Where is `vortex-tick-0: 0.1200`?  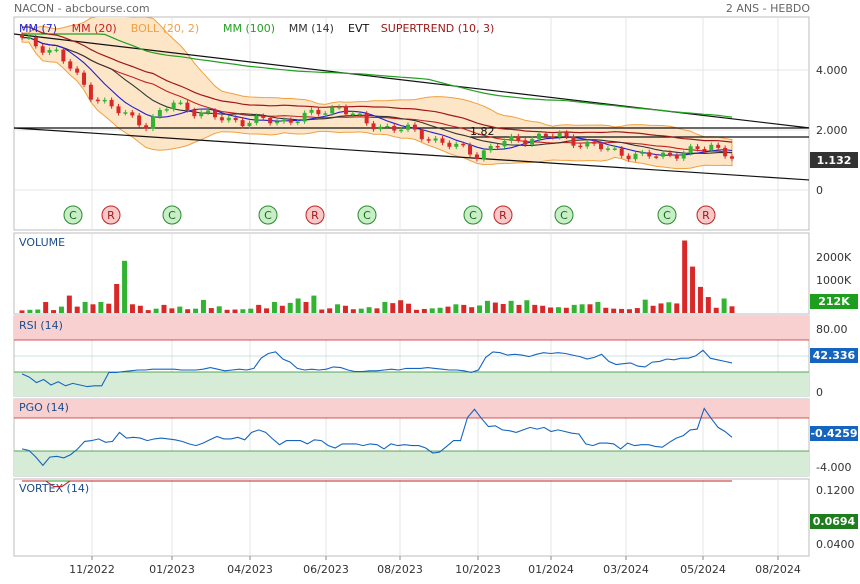 vortex-tick-0: 0.1200 is located at coordinates (835, 490).